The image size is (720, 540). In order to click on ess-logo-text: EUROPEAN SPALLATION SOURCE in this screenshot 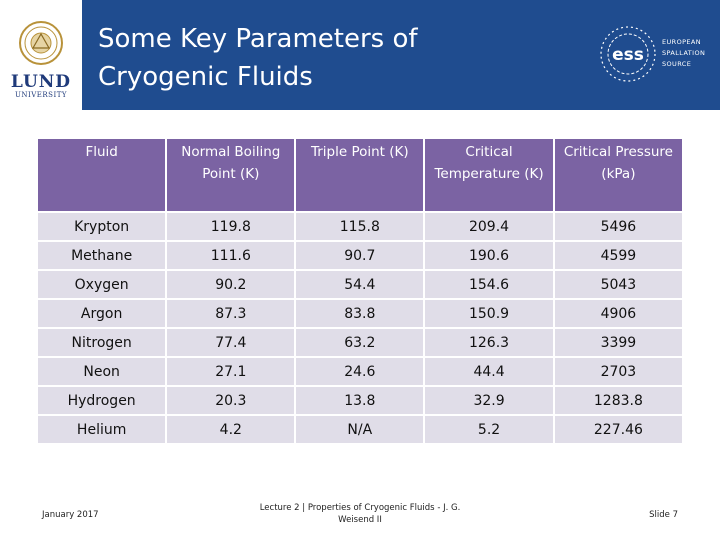, I will do `click(690, 53)`.